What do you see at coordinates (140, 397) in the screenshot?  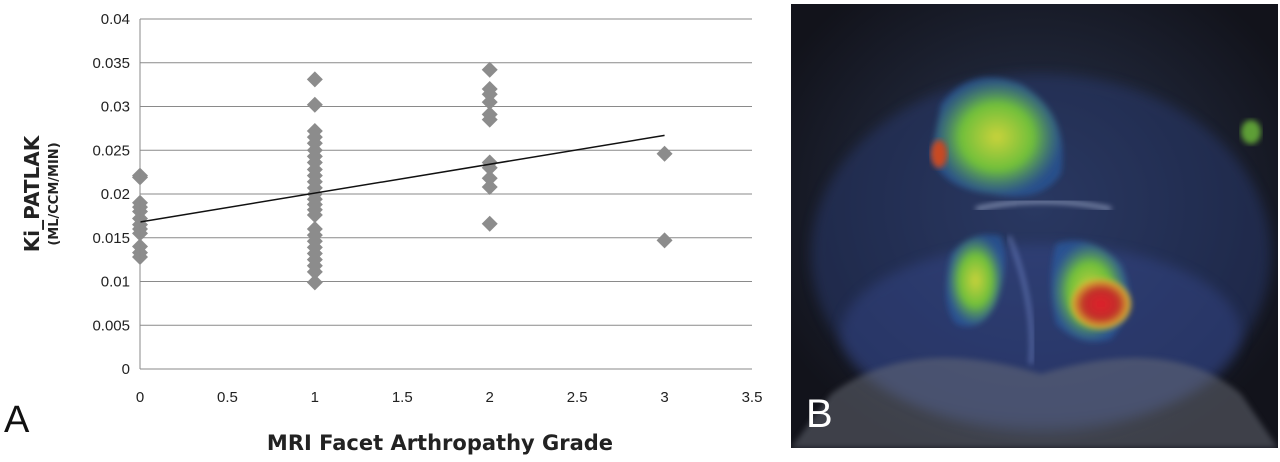 I see `x-tick-label: 0` at bounding box center [140, 397].